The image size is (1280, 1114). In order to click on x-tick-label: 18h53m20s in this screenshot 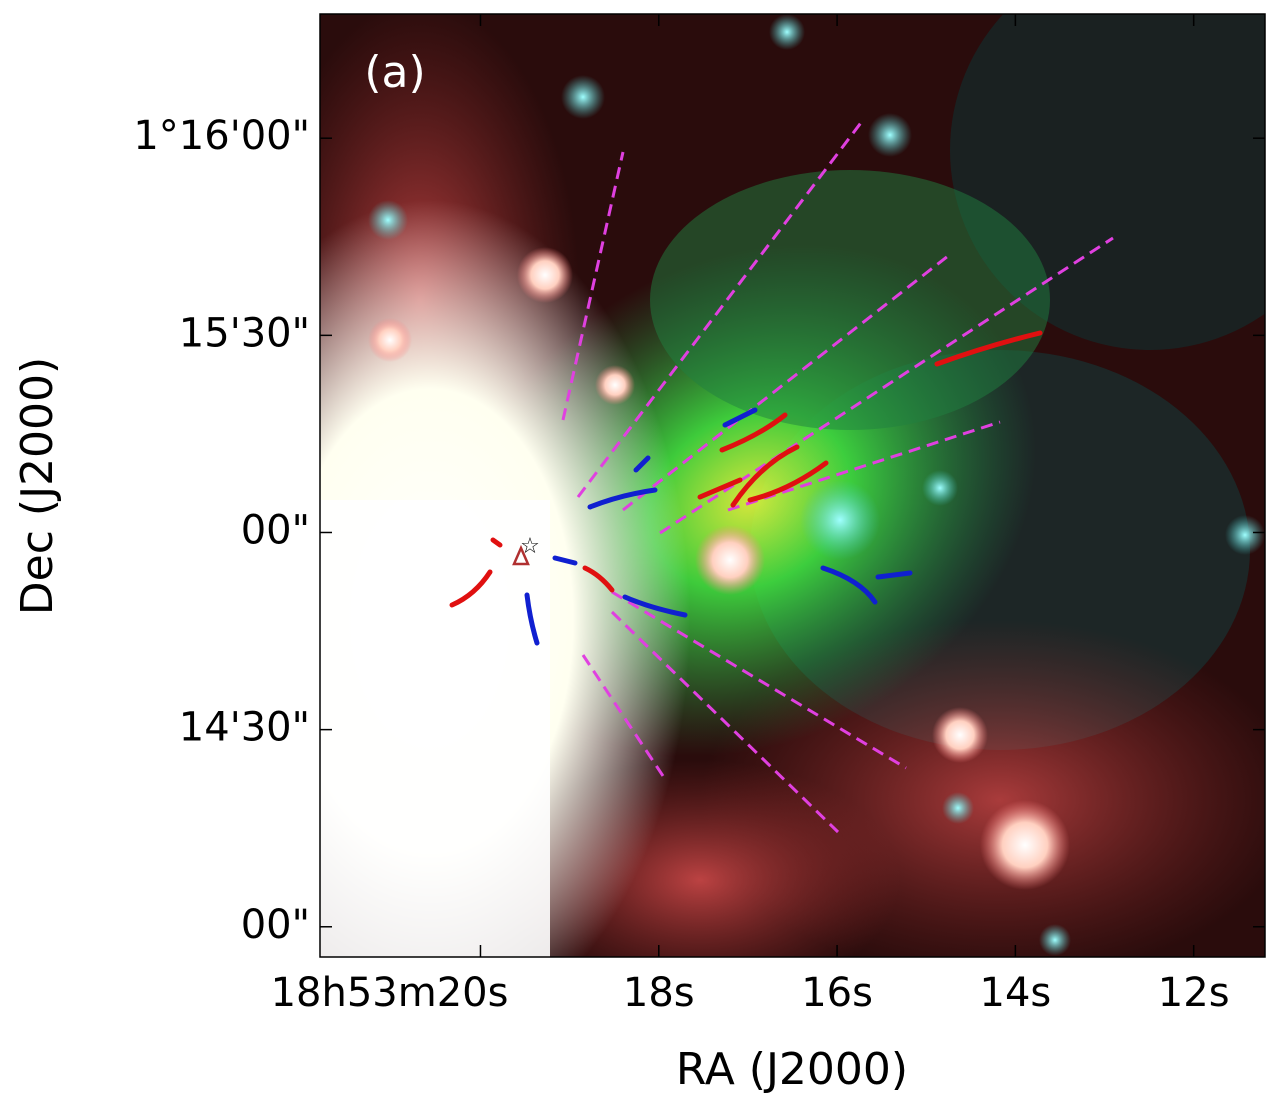, I will do `click(390, 993)`.